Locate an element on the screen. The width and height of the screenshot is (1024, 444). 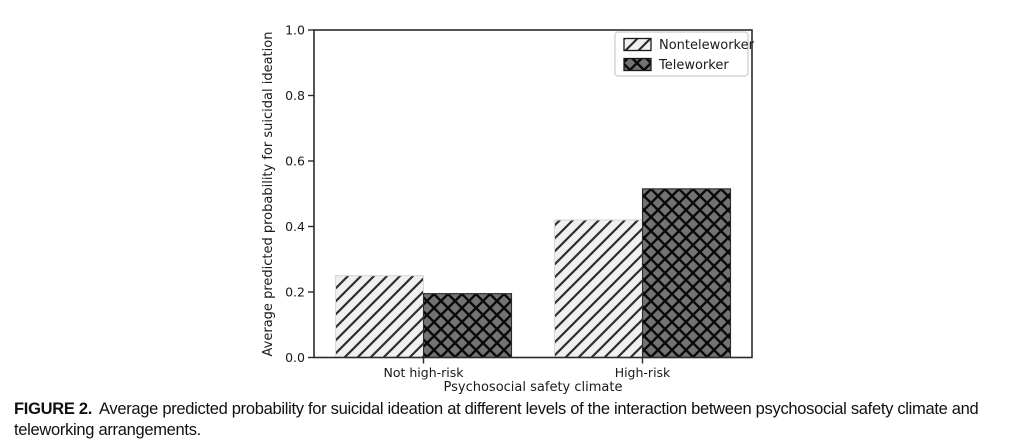
bar-nonteleworker-high-risk is located at coordinates (598, 289).